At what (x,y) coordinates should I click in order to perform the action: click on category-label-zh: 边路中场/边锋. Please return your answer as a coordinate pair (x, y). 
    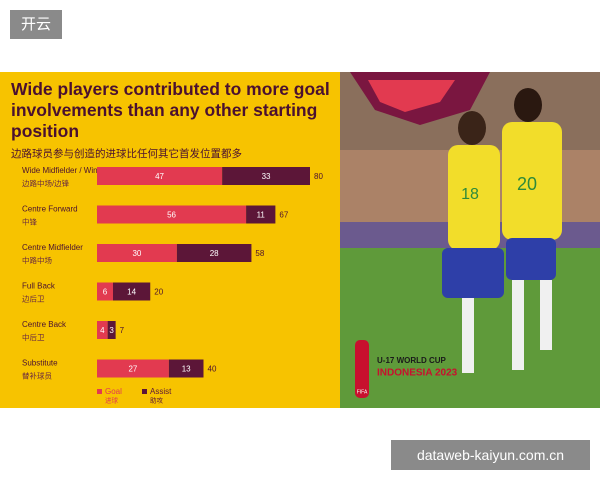
    Looking at the image, I should click on (46, 183).